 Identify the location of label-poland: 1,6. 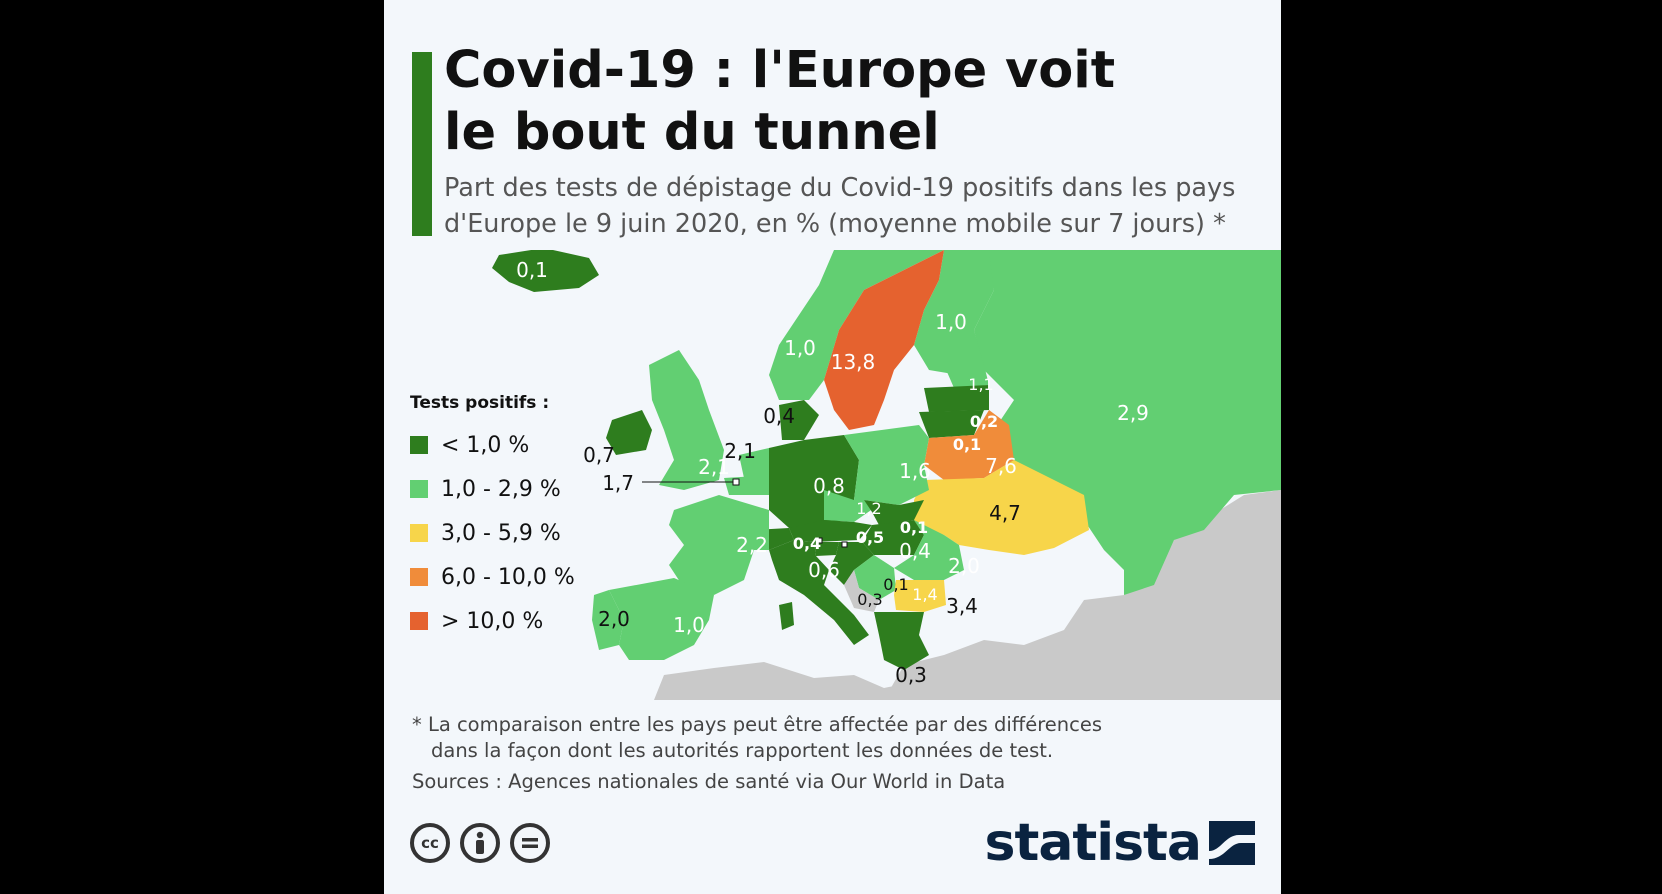
(915, 471).